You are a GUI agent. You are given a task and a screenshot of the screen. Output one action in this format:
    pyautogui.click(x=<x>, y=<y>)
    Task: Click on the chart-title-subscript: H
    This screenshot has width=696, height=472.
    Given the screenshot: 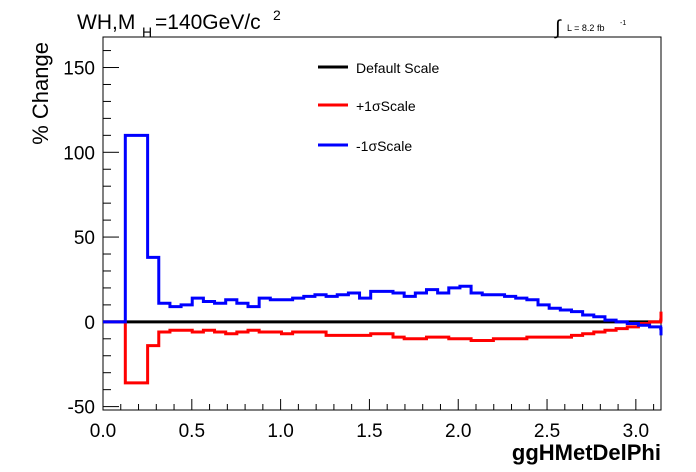 What is the action you would take?
    pyautogui.click(x=147, y=32)
    